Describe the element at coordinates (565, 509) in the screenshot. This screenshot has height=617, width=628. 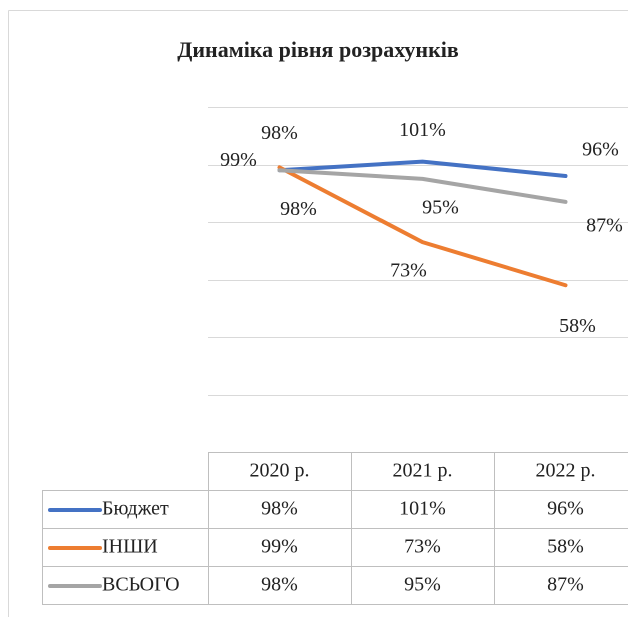
I see `table-cell: 96%` at that location.